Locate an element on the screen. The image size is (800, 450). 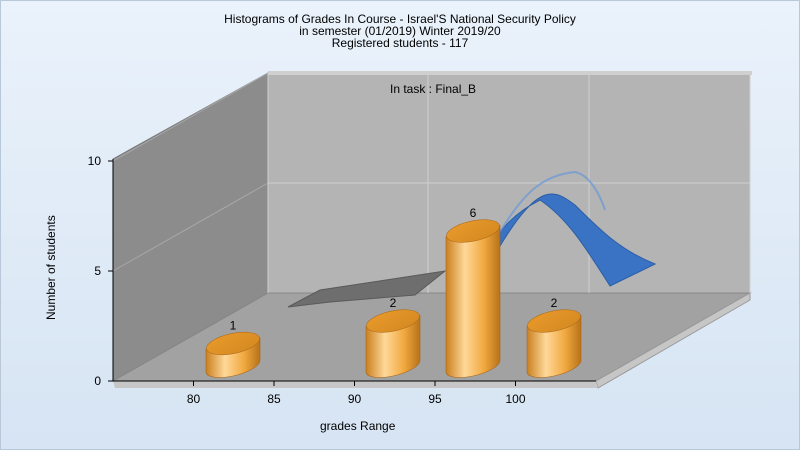
distribution-curve-top is located at coordinates (552, 201).